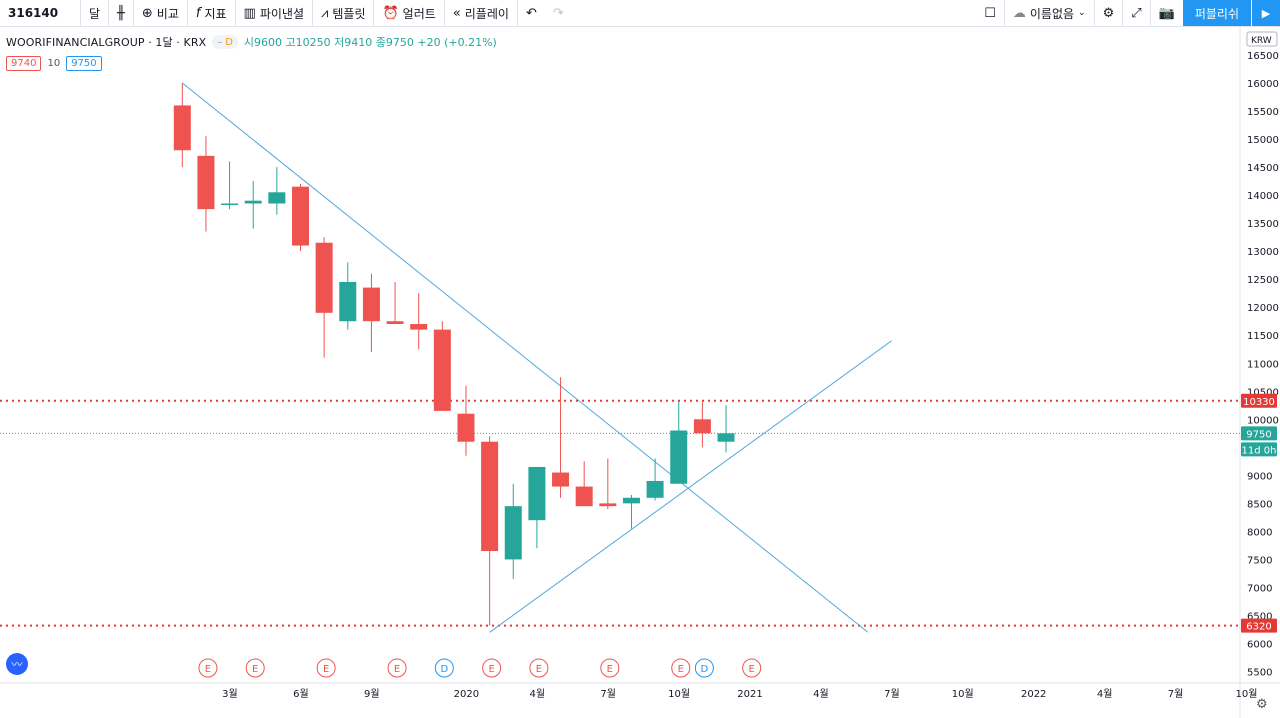 The width and height of the screenshot is (1280, 718). I want to click on indicators-button: f 지표, so click(211, 13).